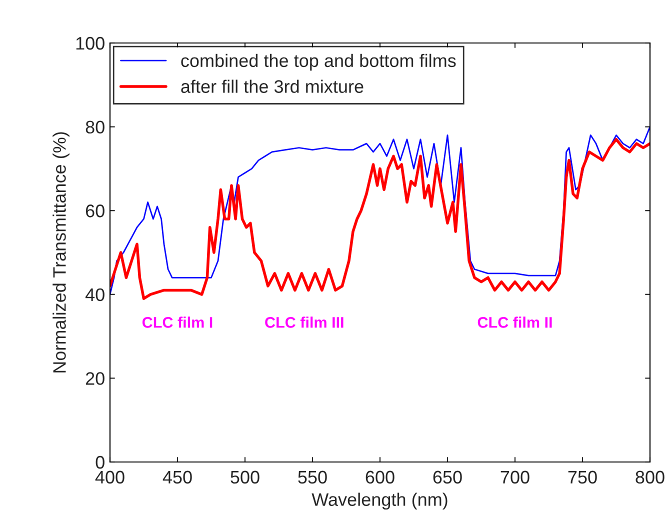 The height and width of the screenshot is (530, 667). Describe the element at coordinates (318, 62) in the screenshot. I see `legend-label: combined the top and bottom films` at that location.